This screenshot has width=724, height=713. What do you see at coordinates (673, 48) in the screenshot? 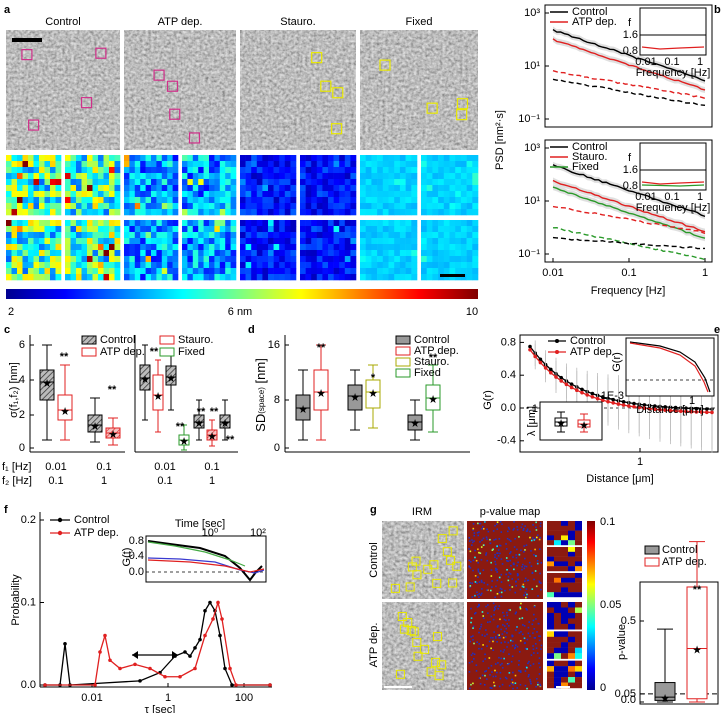
I see `inset-curve` at bounding box center [673, 48].